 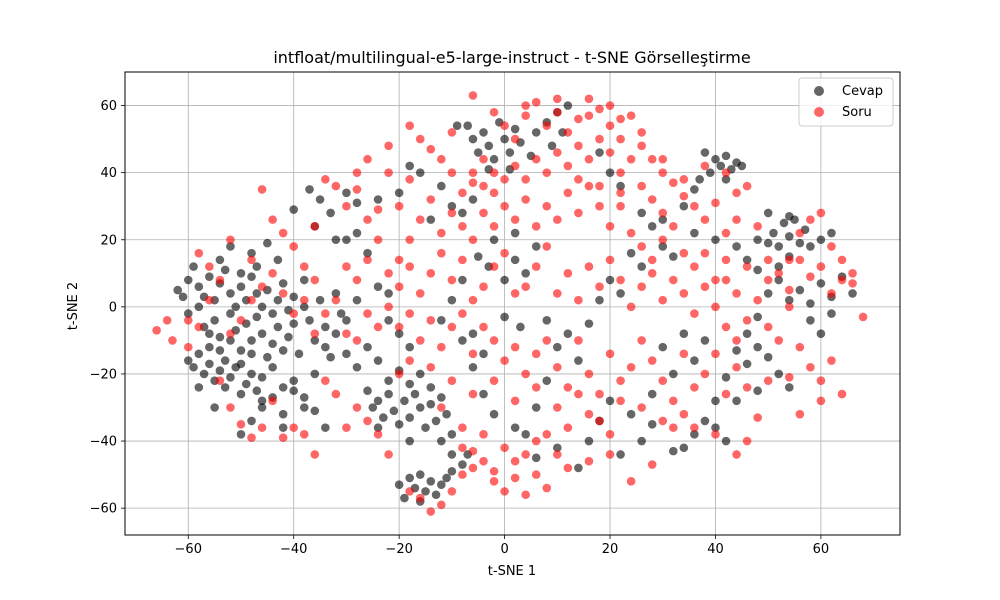 I want to click on legend: Cevap Soru, so click(x=846, y=102).